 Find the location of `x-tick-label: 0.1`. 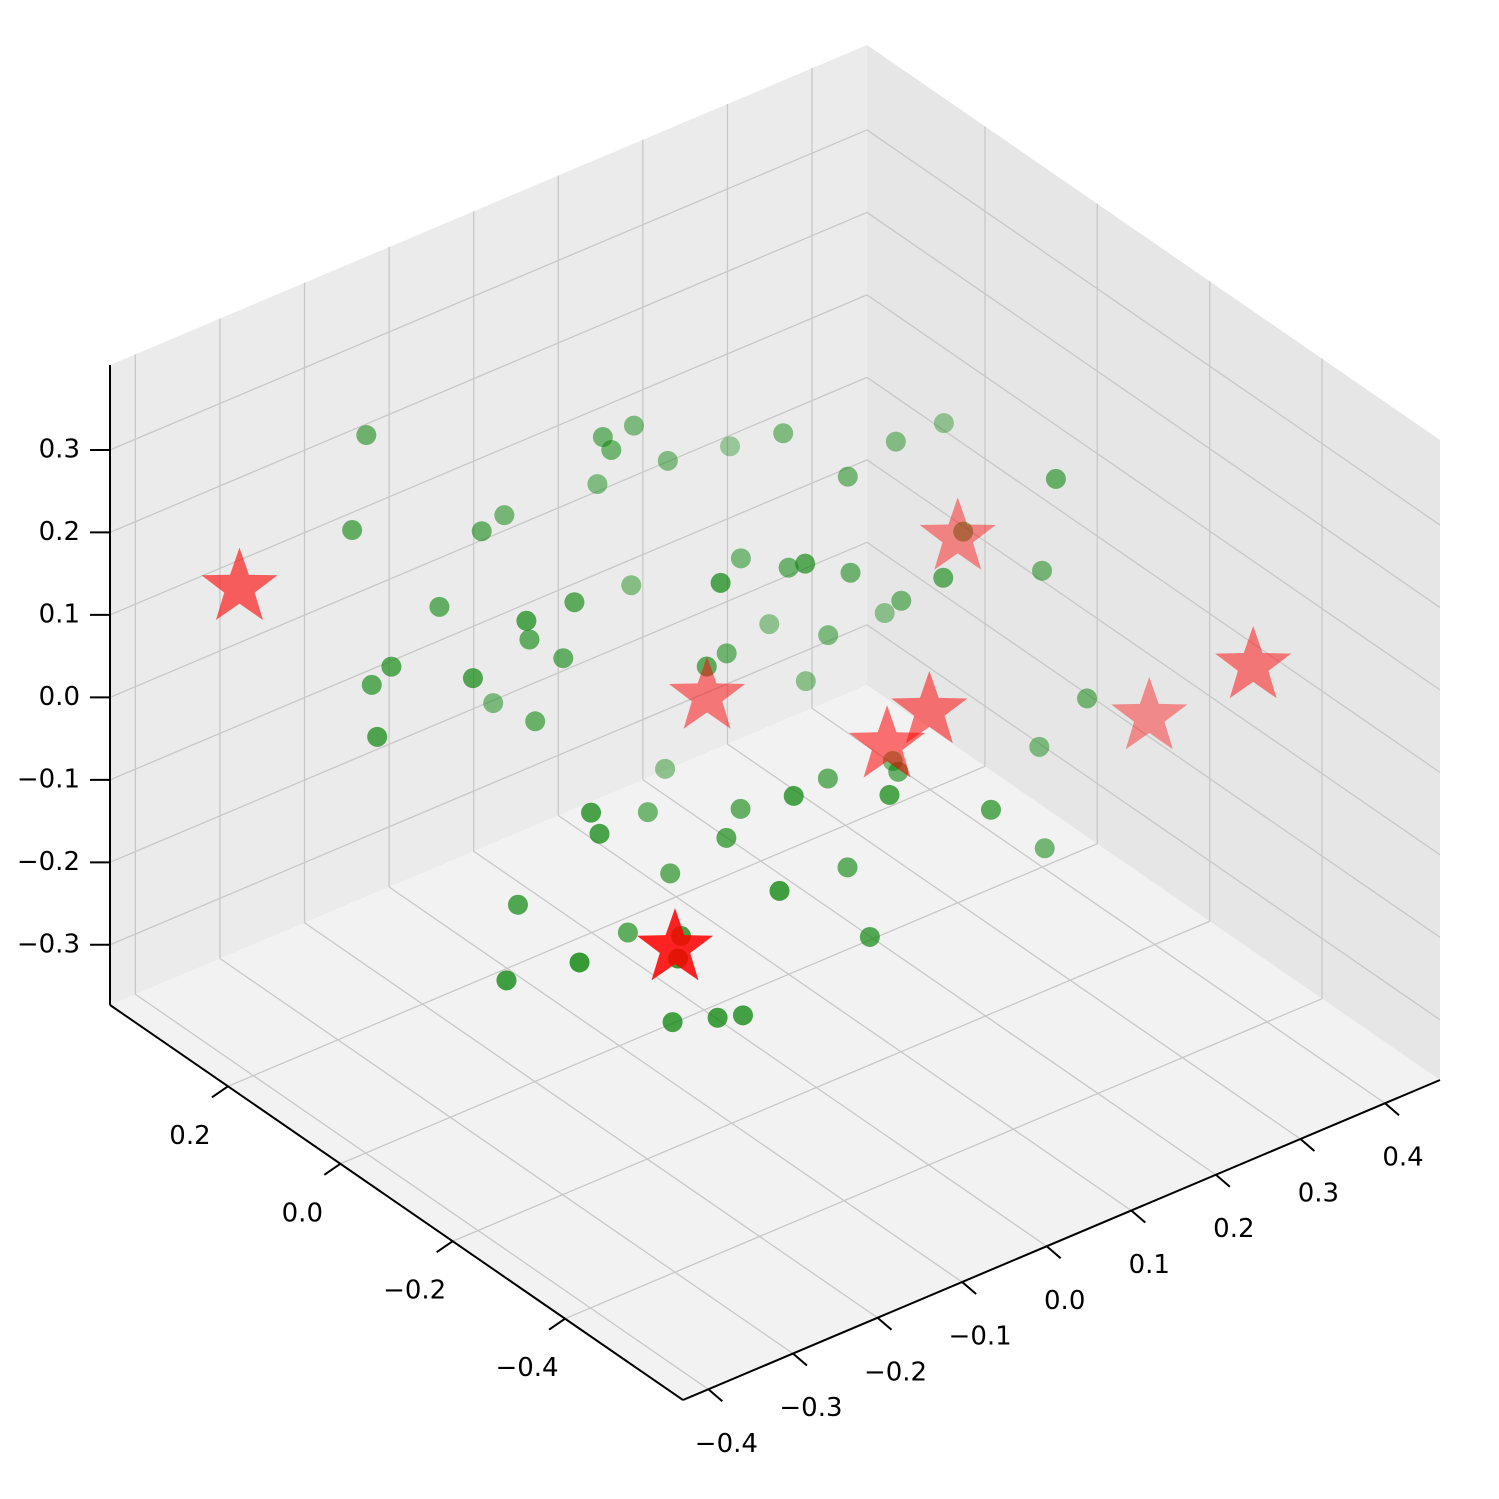

x-tick-label: 0.1 is located at coordinates (1149, 1265).